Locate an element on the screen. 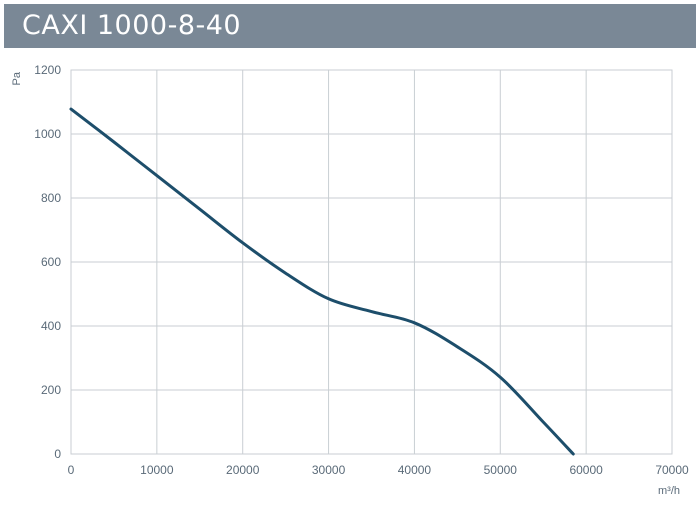 The width and height of the screenshot is (700, 507). x-tick-label: 30000 is located at coordinates (329, 470).